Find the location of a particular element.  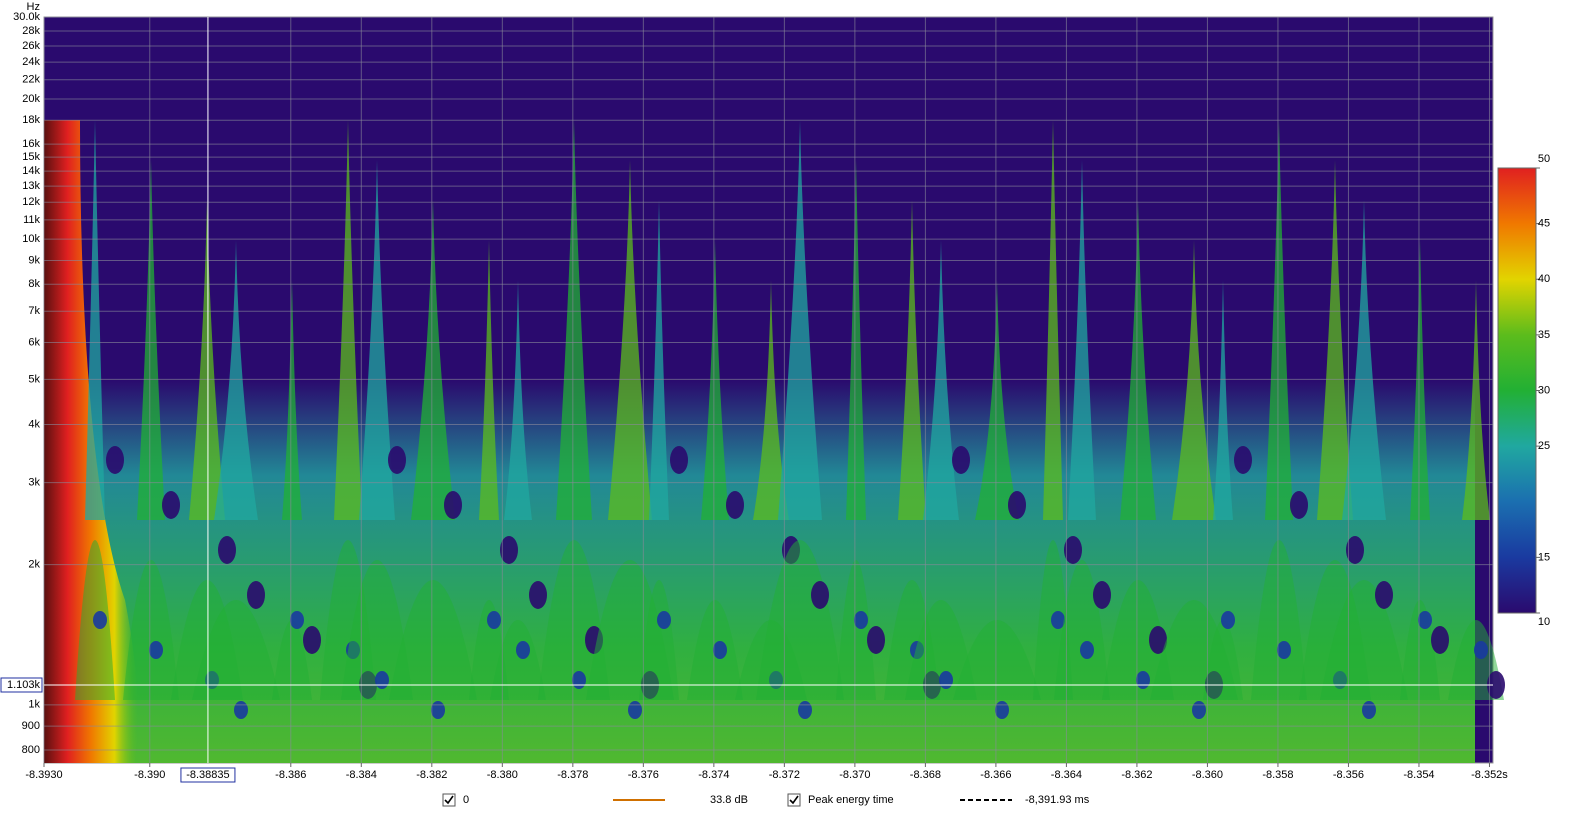

x-tick-label: -8.382 is located at coordinates (431, 775).